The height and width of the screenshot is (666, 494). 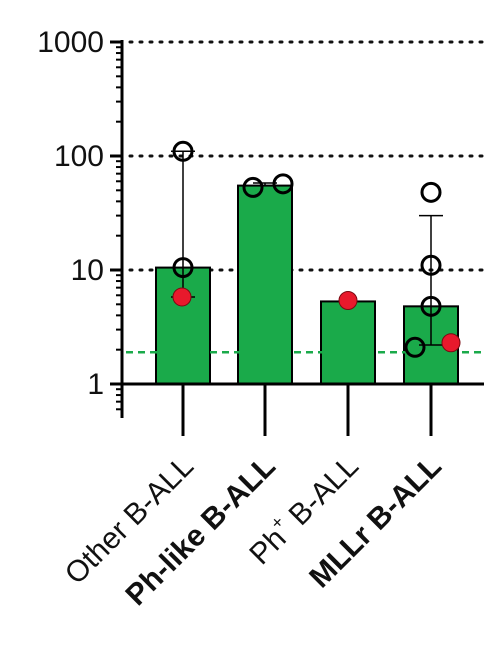 I want to click on x-category-label: Ph-like B-ALL, so click(x=201, y=531).